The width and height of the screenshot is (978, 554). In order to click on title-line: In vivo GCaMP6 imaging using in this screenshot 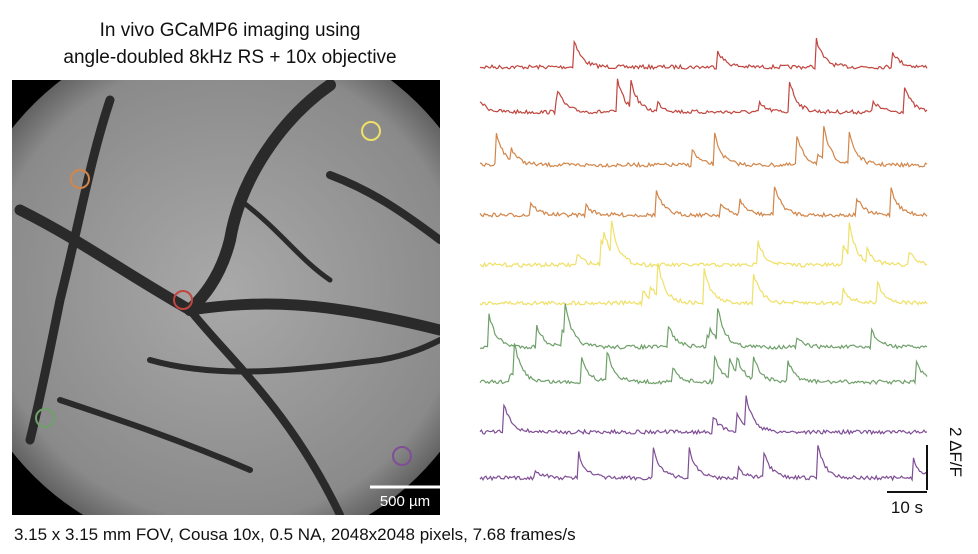, I will do `click(230, 30)`.